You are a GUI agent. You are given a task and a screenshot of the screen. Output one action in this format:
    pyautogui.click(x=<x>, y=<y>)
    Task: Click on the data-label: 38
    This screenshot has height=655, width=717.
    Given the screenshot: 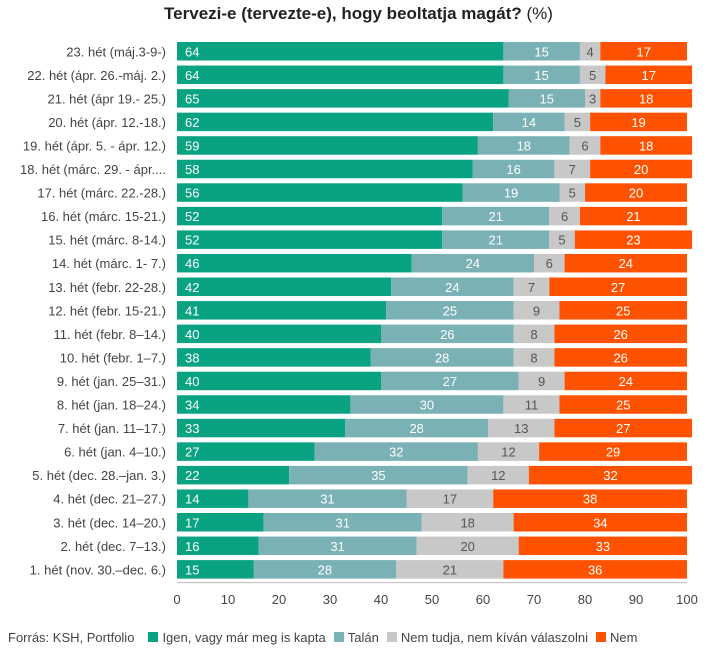 What is the action you would take?
    pyautogui.click(x=192, y=357)
    